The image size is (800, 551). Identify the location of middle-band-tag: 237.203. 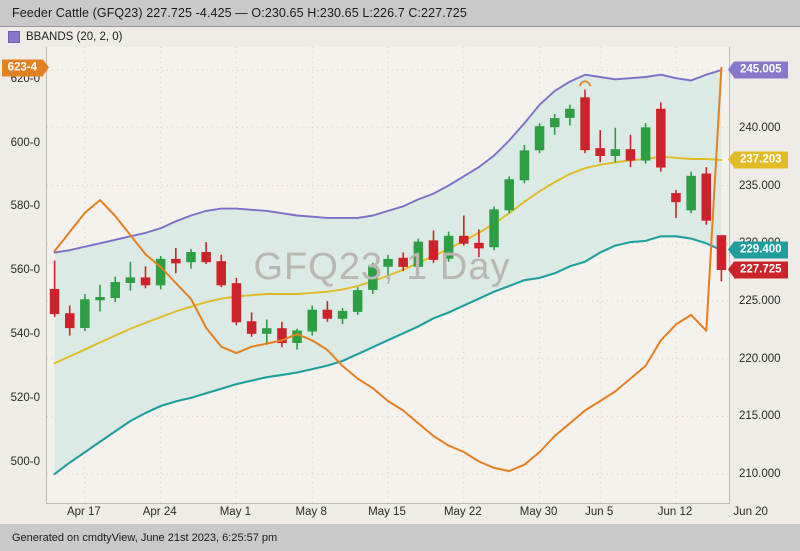
(758, 160).